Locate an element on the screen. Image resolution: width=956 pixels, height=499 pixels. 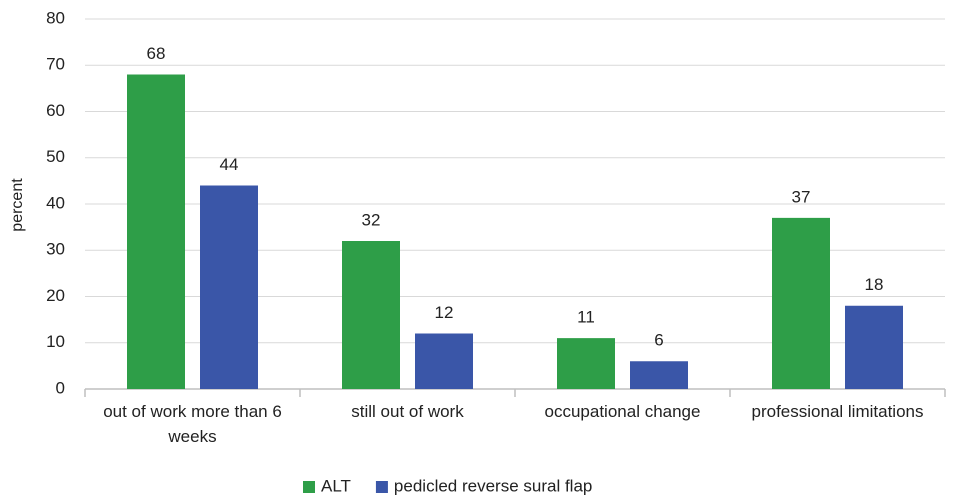
x-tick-label-box: still out of work is located at coordinates (407, 411).